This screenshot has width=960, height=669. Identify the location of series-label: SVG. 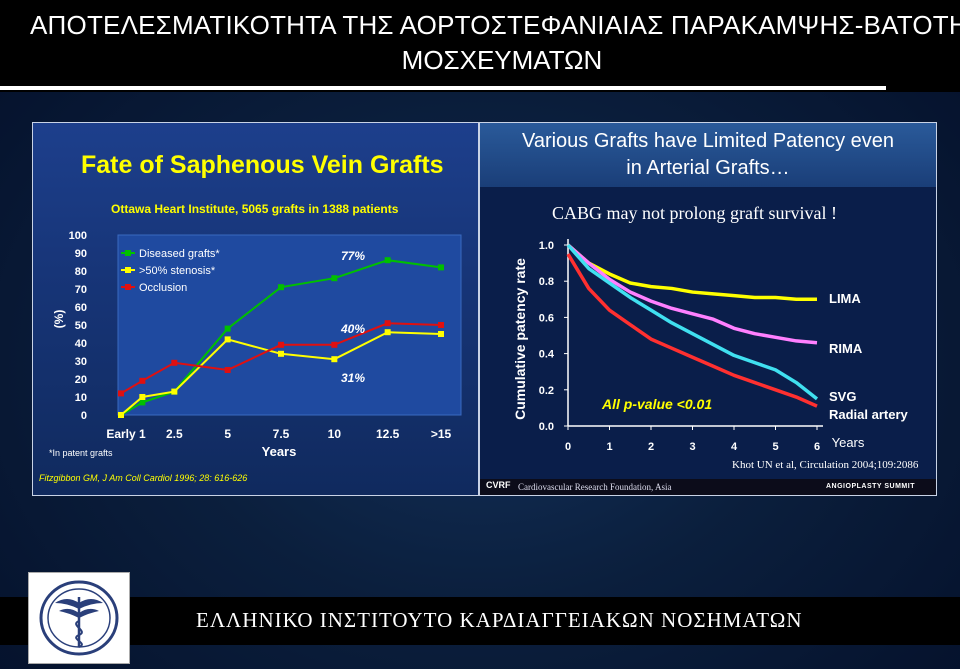
(842, 396).